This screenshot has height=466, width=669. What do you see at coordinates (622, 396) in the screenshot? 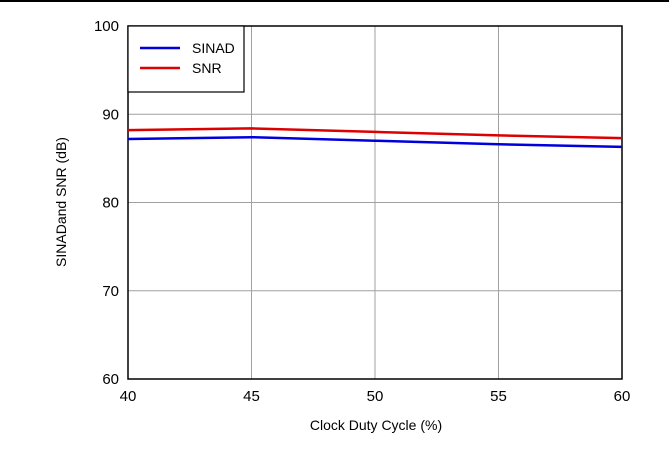
I see `x-tick-label: 60` at bounding box center [622, 396].